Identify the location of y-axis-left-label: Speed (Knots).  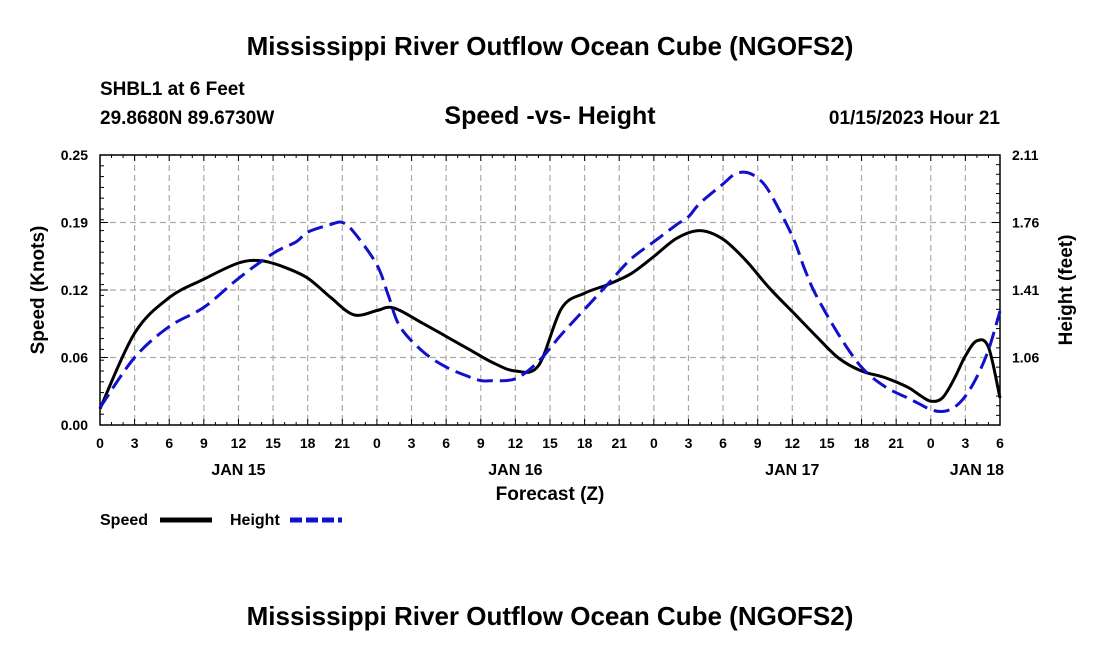
(38, 290).